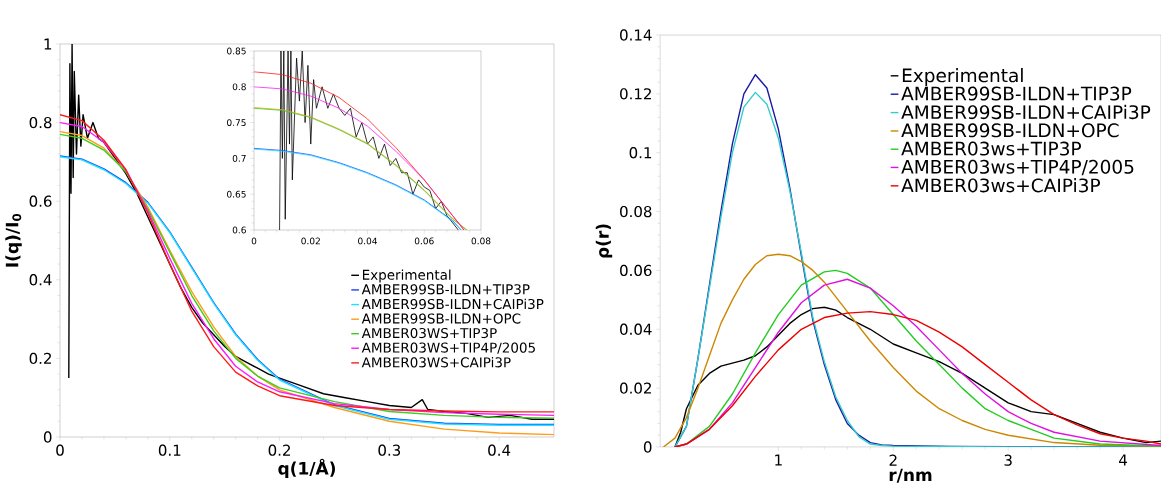 This screenshot has width=1161, height=486. Describe the element at coordinates (1008, 460) in the screenshot. I see `x-tick-label: 3` at that location.